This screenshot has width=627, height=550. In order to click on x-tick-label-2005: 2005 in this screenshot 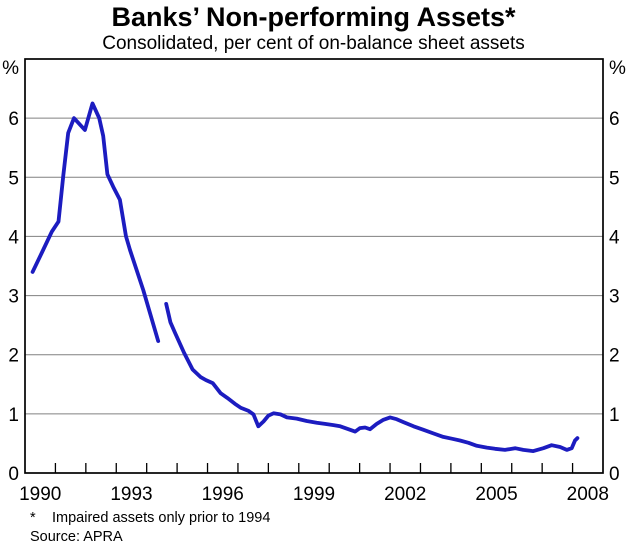, I will do `click(496, 494)`.